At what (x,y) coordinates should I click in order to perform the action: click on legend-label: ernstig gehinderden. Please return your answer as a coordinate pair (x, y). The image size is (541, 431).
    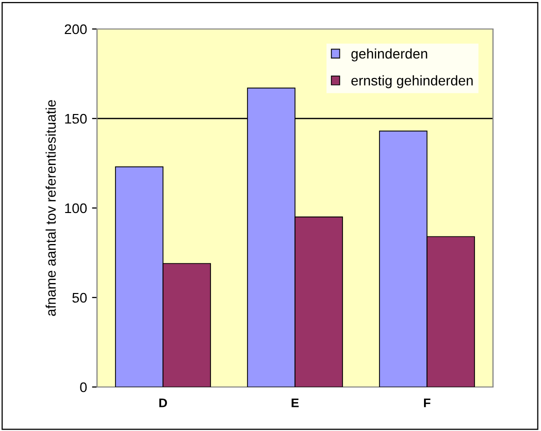
    Looking at the image, I should click on (412, 81).